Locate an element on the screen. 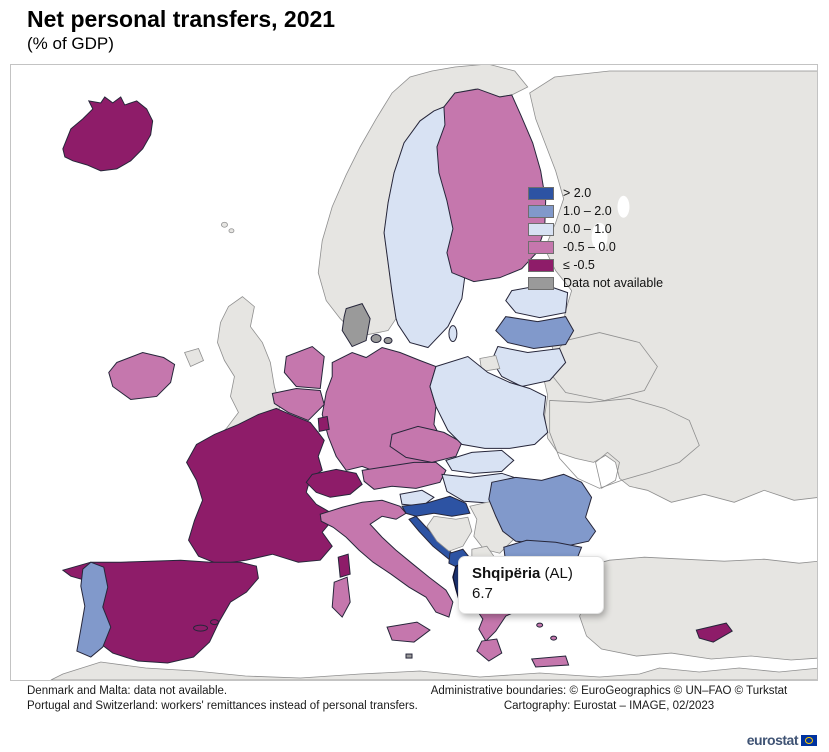 The width and height of the screenshot is (829, 752). legend-row: 0.0 – 1.0 is located at coordinates (595, 229).